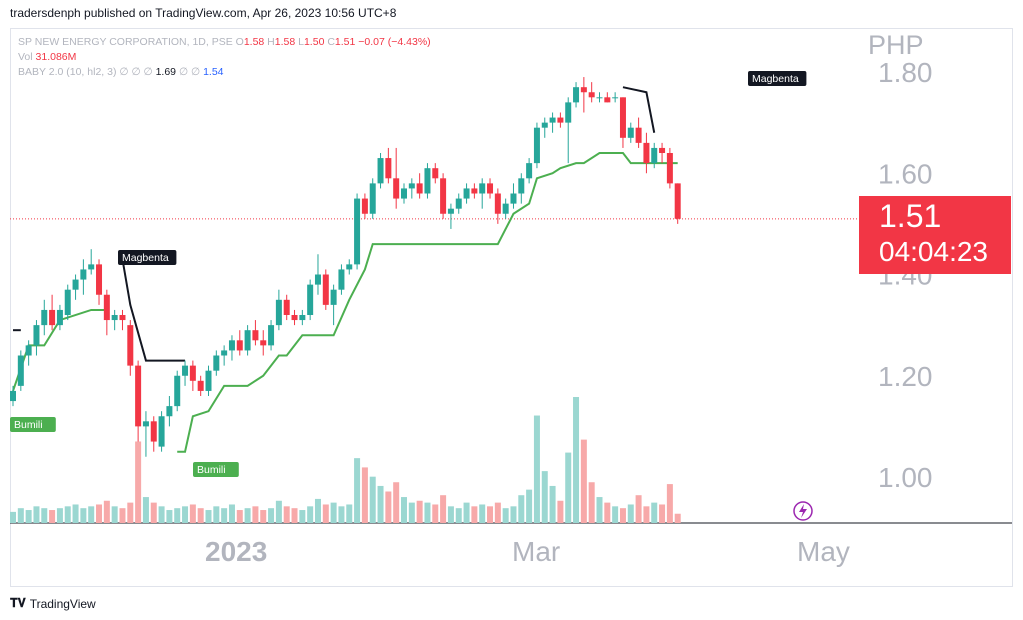 Image resolution: width=1023 pixels, height=620 pixels. What do you see at coordinates (910, 216) in the screenshot?
I see `last-price: 1.51` at bounding box center [910, 216].